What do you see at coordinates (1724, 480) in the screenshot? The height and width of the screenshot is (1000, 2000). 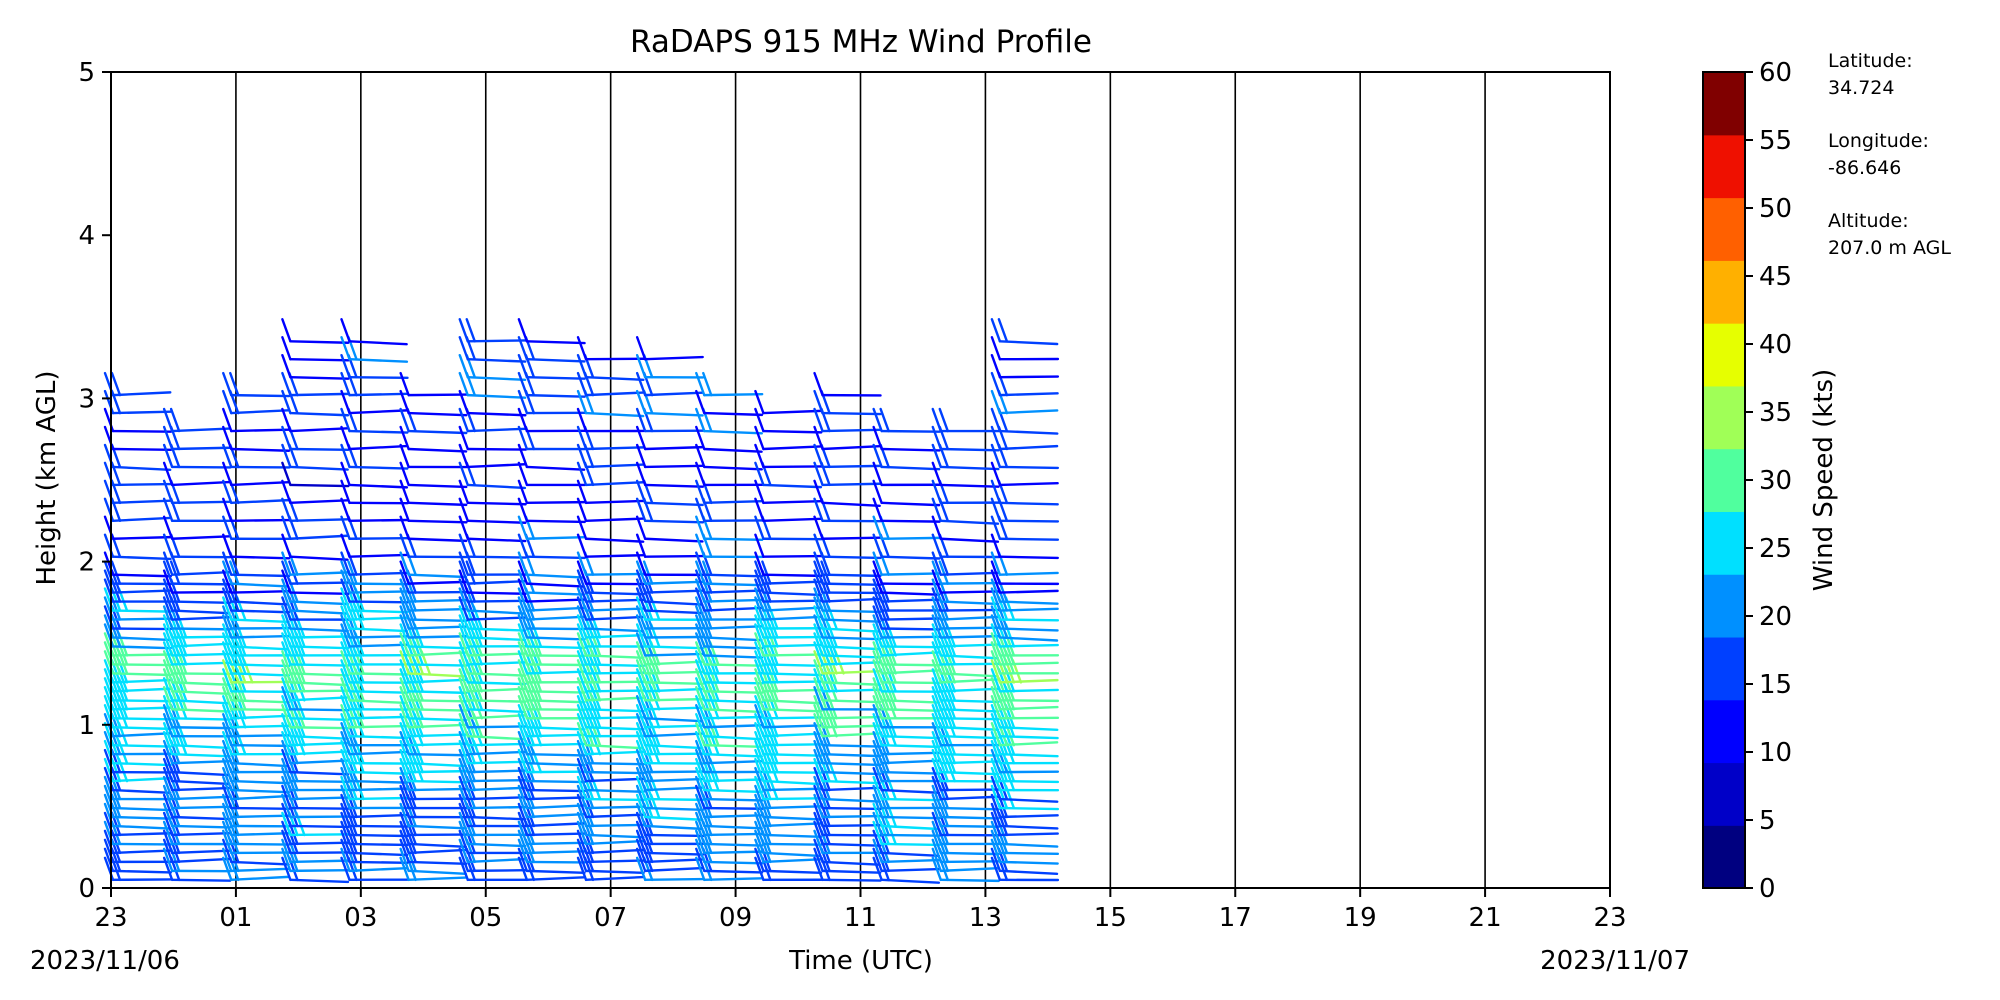 I see `colorbar-segment` at bounding box center [1724, 480].